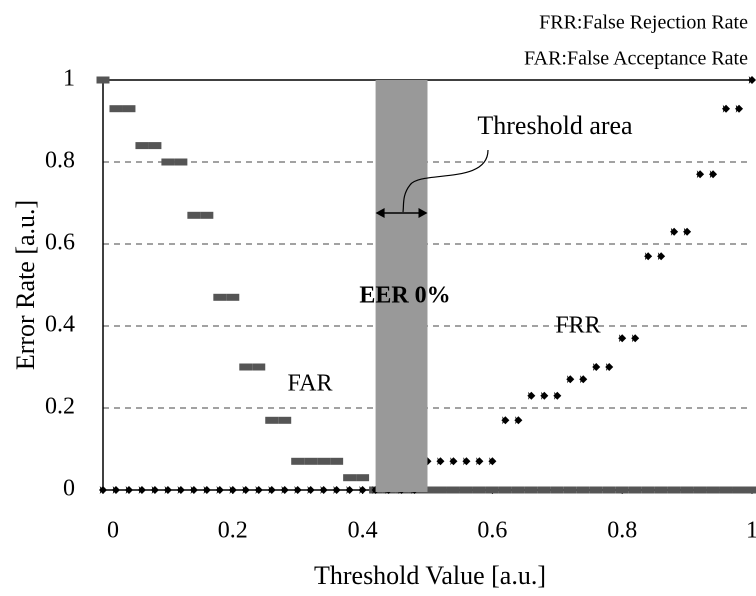  What do you see at coordinates (25, 285) in the screenshot?
I see `y-axis-label: Error Rate [a.u.]` at bounding box center [25, 285].